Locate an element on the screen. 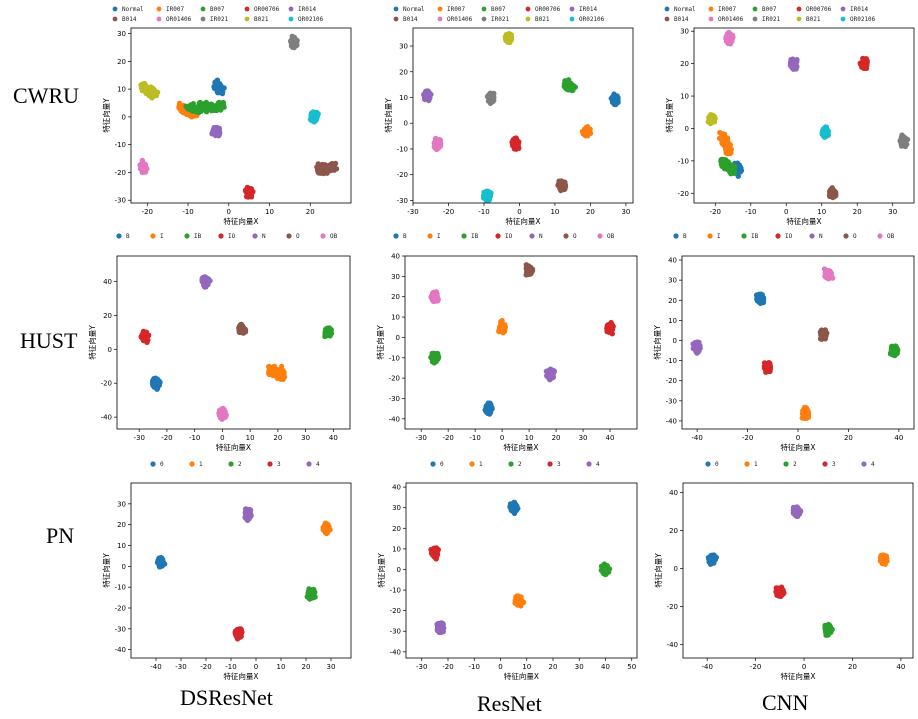 The width and height of the screenshot is (918, 719). row-label-cwru: CWRU is located at coordinates (46, 95).